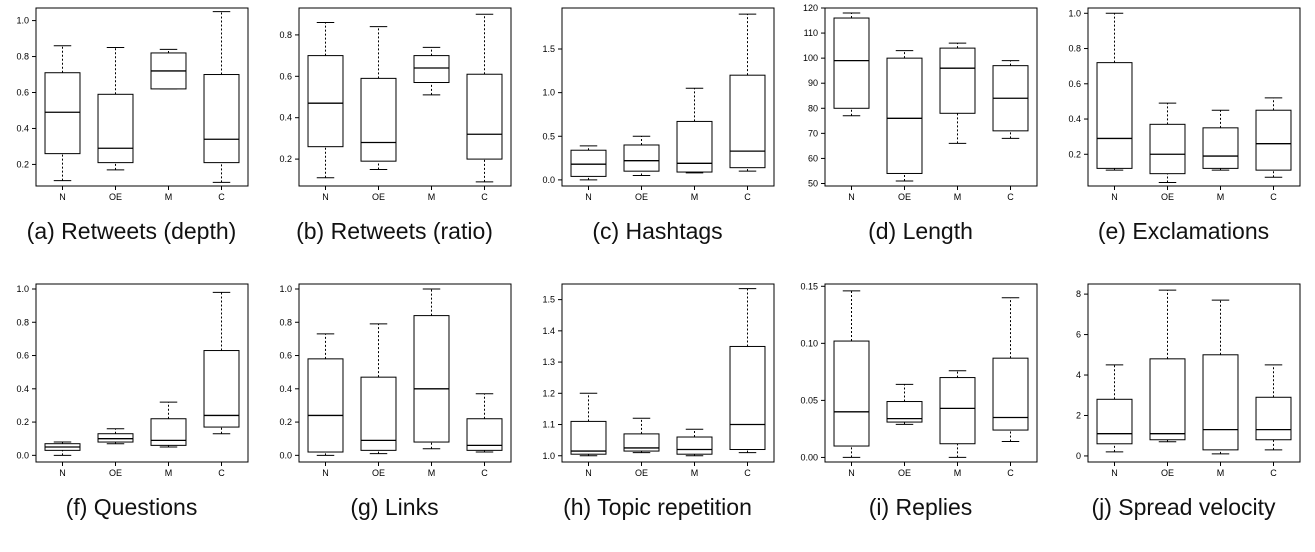 This screenshot has width=1315, height=552. Describe the element at coordinates (658, 103) in the screenshot. I see `boxplot-chart: 0.0 0.5 1.0 1.5 N OE M C` at that location.